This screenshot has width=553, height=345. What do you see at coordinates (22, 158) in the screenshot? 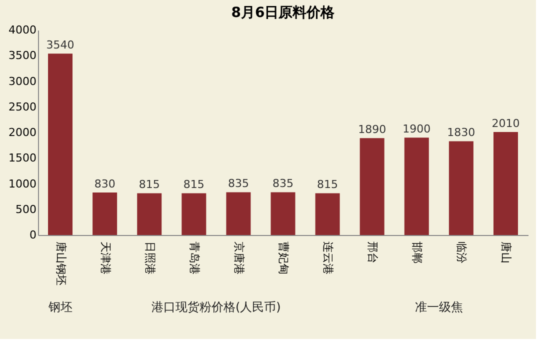
I see `y-tick-label: 1500` at bounding box center [22, 158].